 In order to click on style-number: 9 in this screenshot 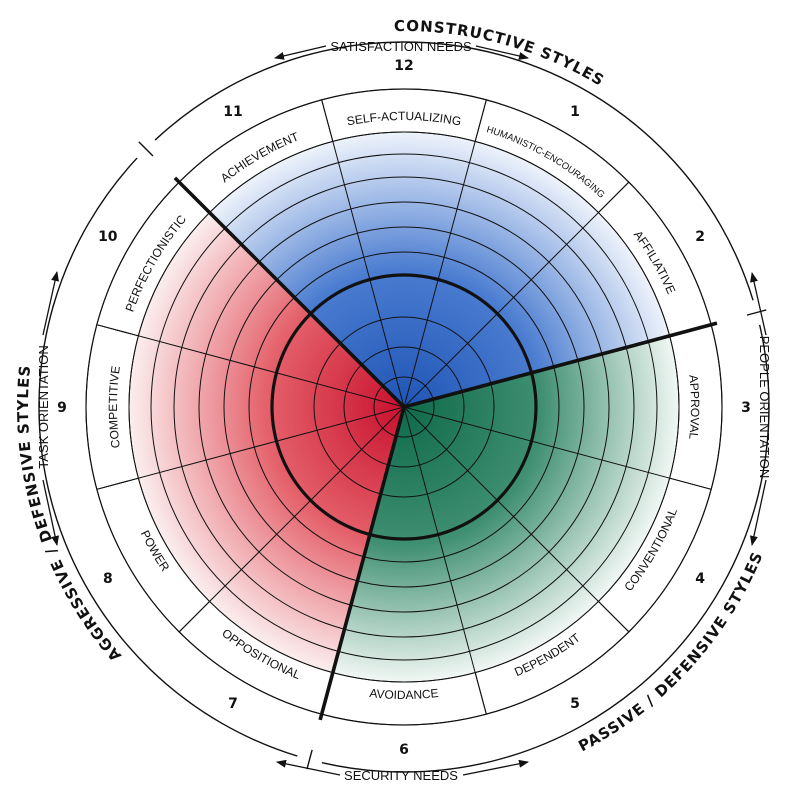, I will do `click(62, 408)`.